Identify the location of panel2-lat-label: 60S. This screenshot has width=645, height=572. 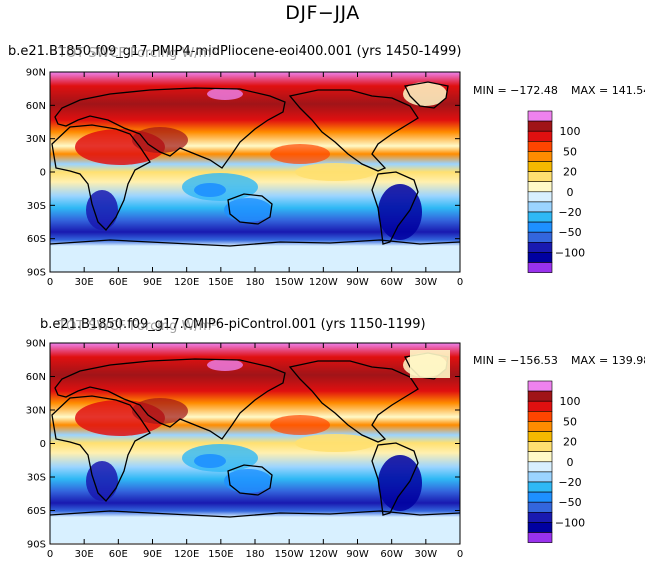
(36, 511).